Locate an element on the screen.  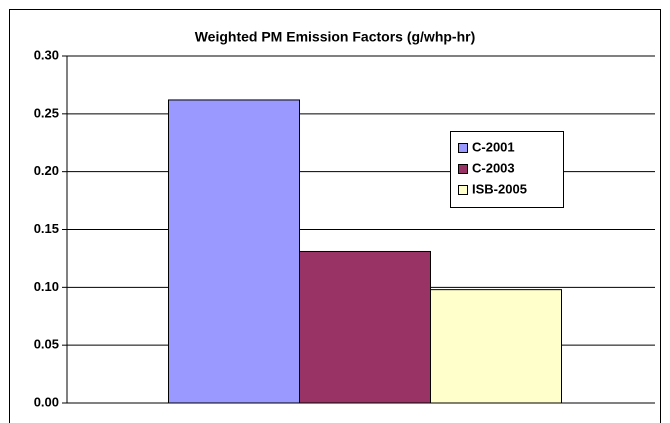
y-tick-label: 0.15 is located at coordinates (46, 228).